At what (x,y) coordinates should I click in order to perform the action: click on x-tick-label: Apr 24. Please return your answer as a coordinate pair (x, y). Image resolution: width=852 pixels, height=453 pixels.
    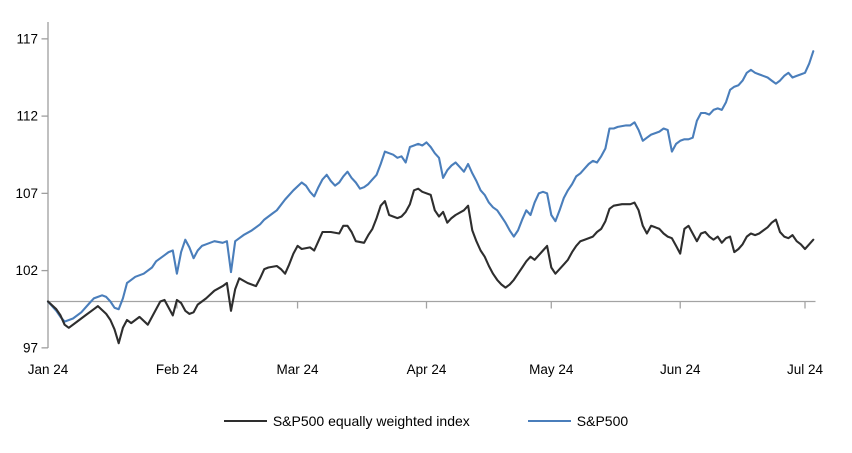
    Looking at the image, I should click on (427, 369).